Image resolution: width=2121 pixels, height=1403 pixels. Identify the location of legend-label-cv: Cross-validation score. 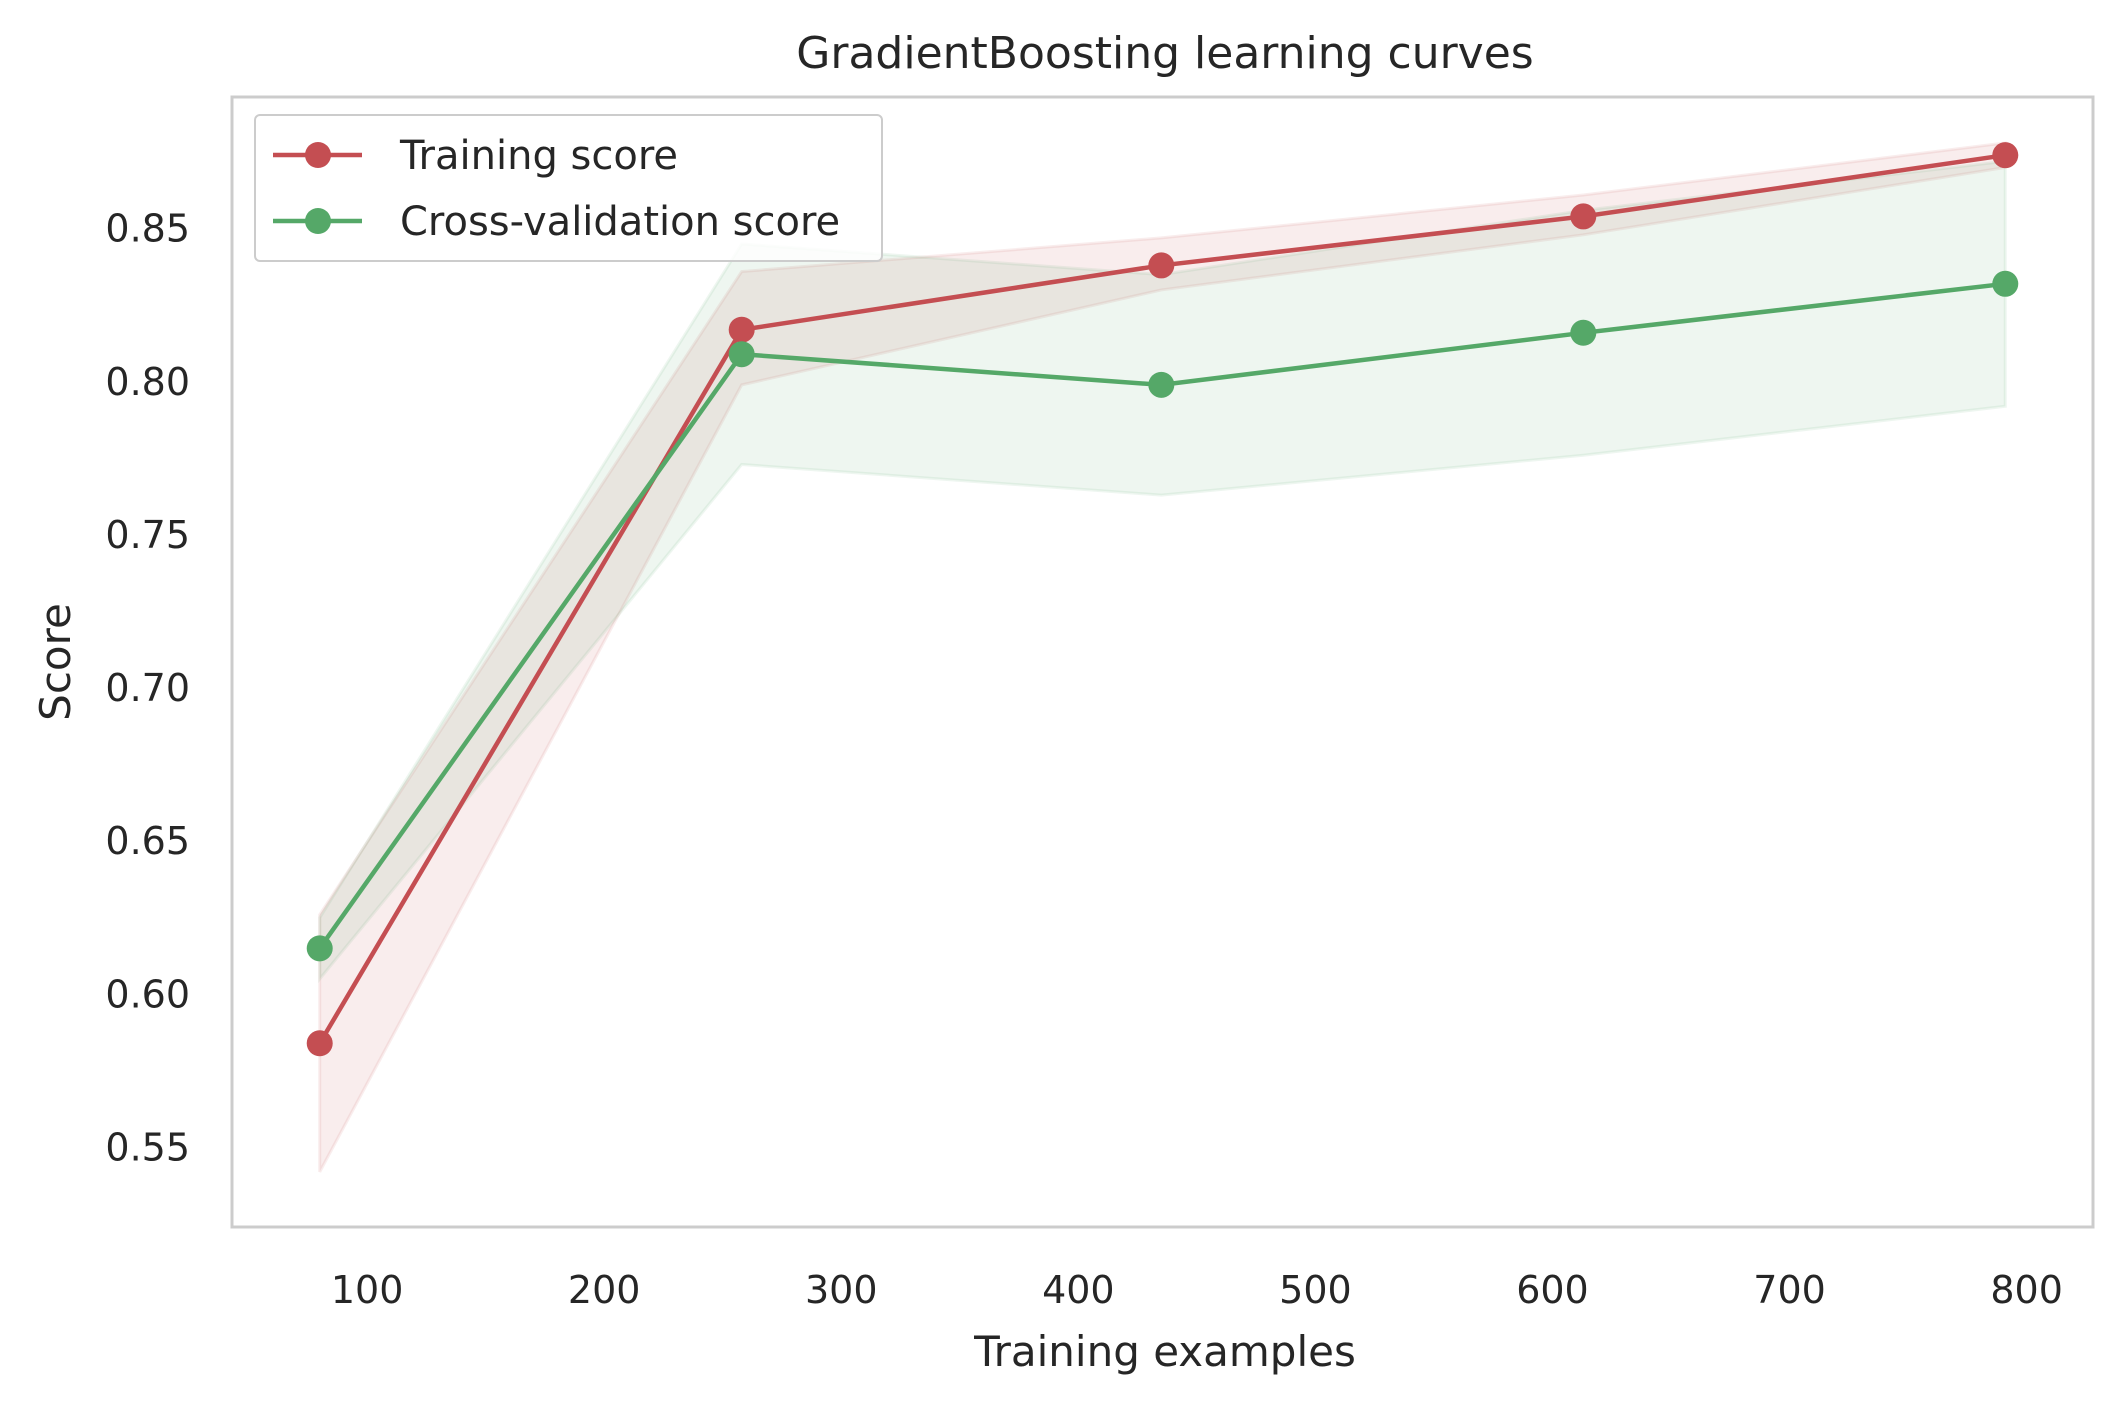
(620, 222).